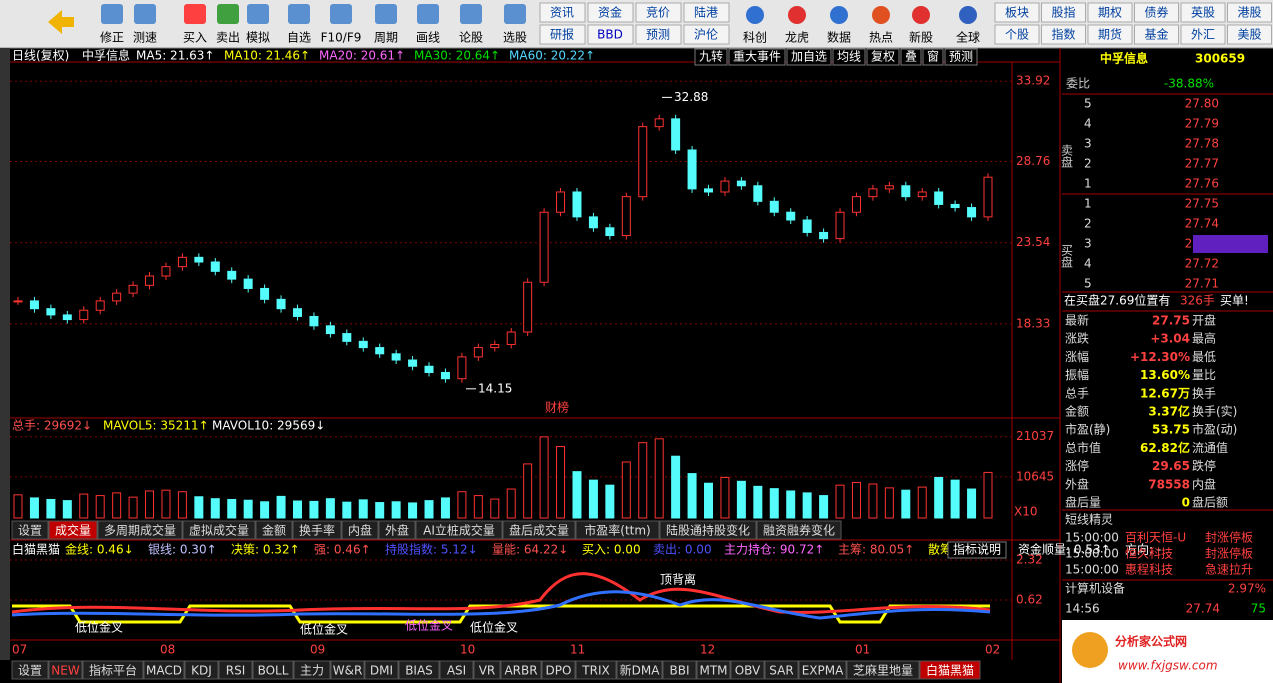  I want to click on tool-button-label: 英股, so click(1203, 13).